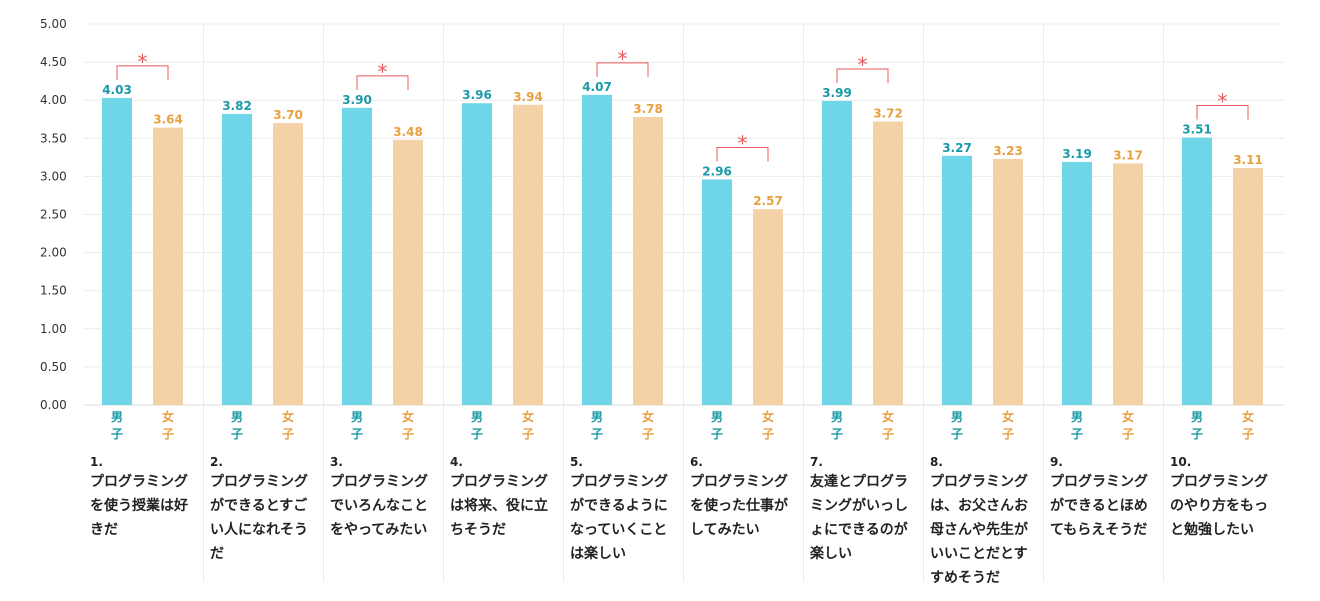 This screenshot has width=1320, height=601. What do you see at coordinates (53, 176) in the screenshot?
I see `y-tick-label: 3.00` at bounding box center [53, 176].